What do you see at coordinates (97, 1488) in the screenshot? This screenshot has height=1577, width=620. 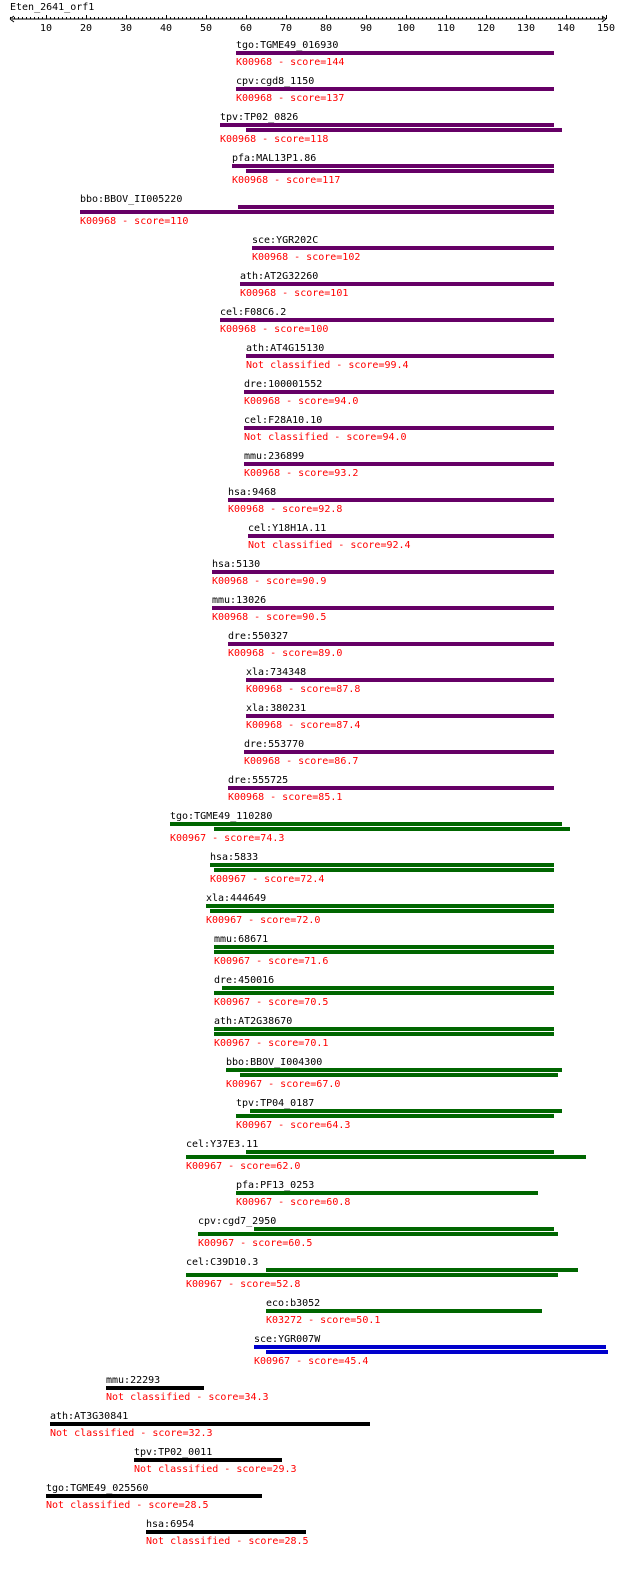 I see `gene-label: tgo:TGME49_025560` at bounding box center [97, 1488].